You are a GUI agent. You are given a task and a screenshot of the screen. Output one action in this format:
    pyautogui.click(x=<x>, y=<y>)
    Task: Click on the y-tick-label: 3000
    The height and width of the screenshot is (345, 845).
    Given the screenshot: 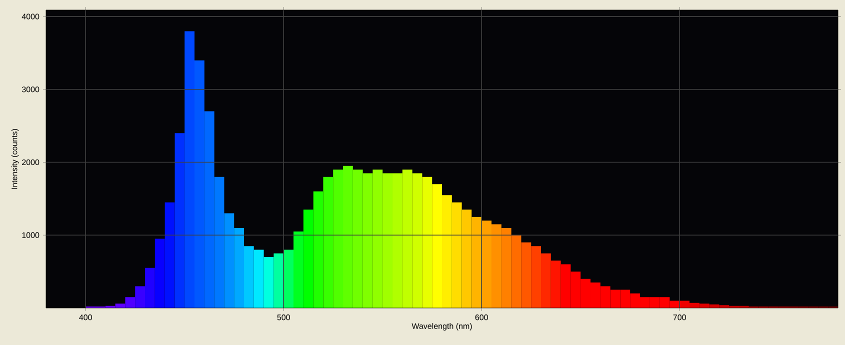 What is the action you would take?
    pyautogui.click(x=31, y=89)
    